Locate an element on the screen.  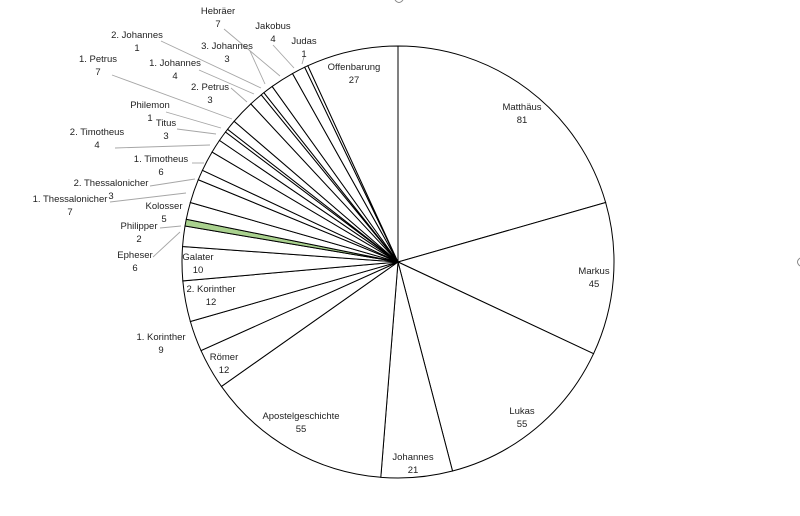
data-label-name: 1. Petrus is located at coordinates (98, 59).